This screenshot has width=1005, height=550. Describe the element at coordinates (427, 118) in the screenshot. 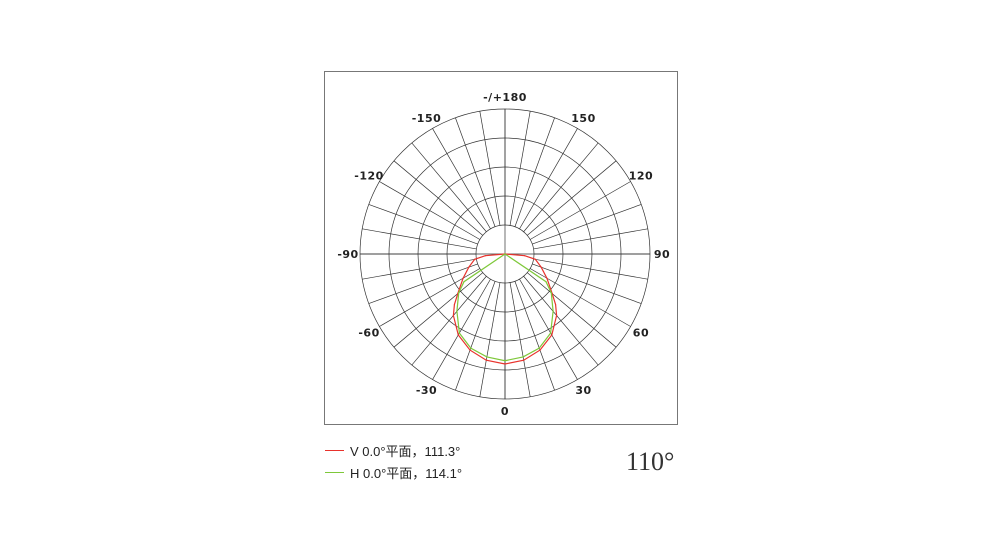

I see `angle-tick-label: -150` at that location.